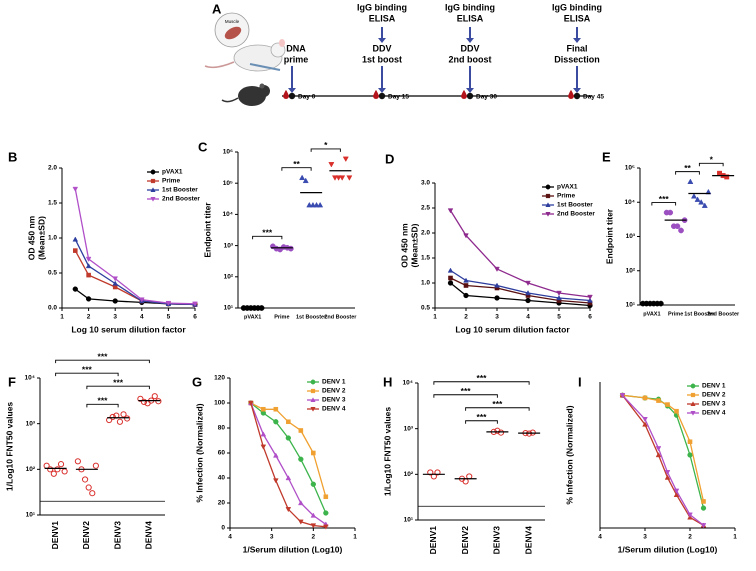  I want to click on x-tick-label: 3, so click(497, 317).